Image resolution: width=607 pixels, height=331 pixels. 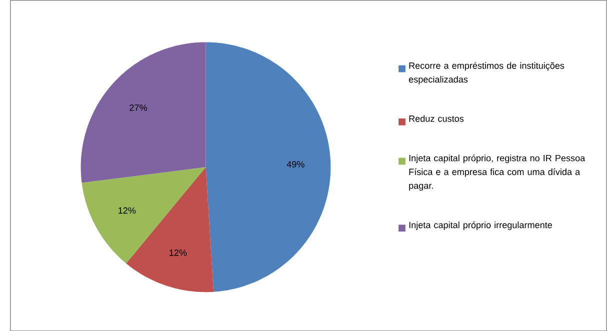 I want to click on legend-label: Injeta capital próprio irregularmente, so click(x=480, y=225).